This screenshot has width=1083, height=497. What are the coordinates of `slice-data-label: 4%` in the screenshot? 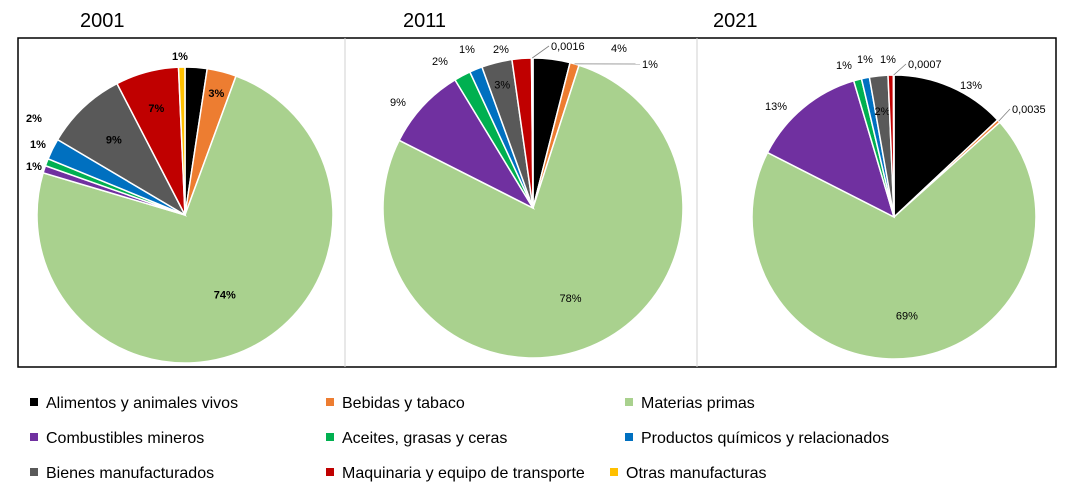 It's located at (619, 49).